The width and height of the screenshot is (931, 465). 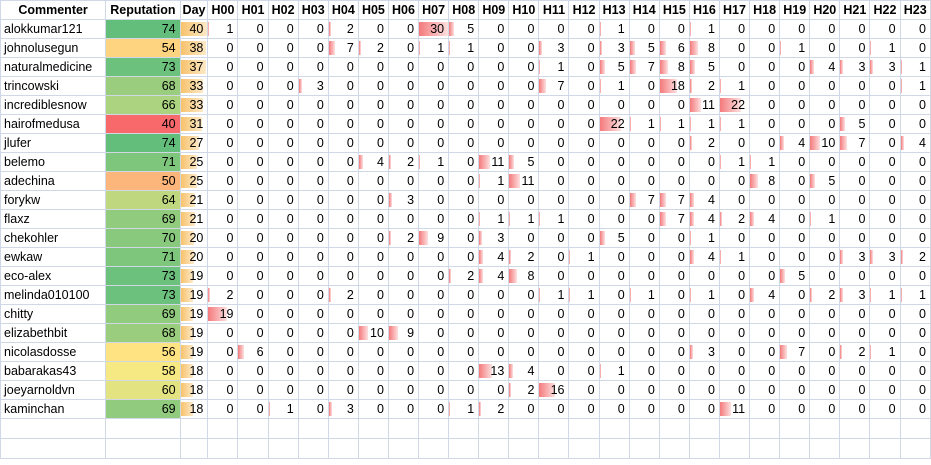 I want to click on column-header-commenter: Commenter, so click(x=53, y=10).